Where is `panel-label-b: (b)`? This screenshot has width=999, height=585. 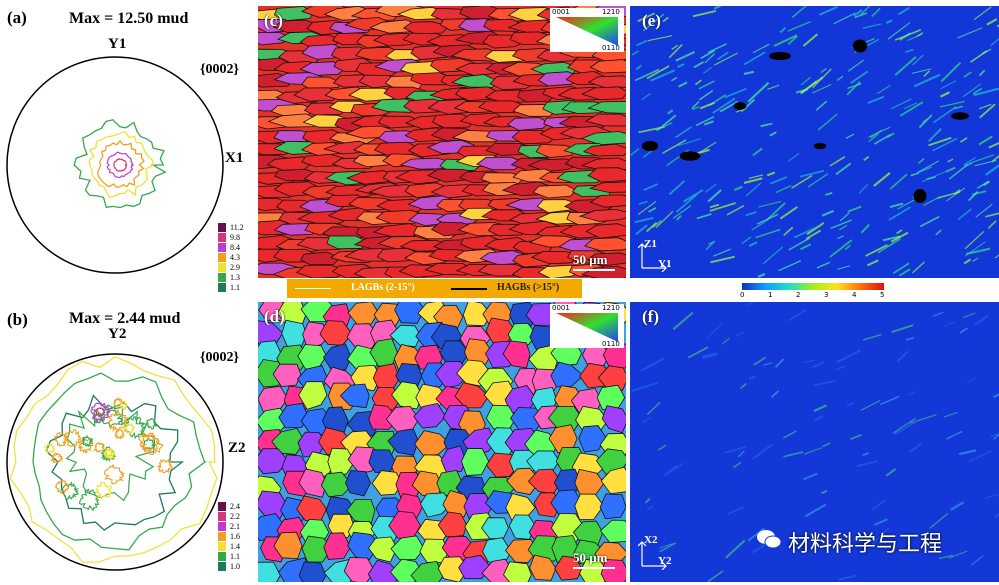 panel-label-b: (b) is located at coordinates (17, 319).